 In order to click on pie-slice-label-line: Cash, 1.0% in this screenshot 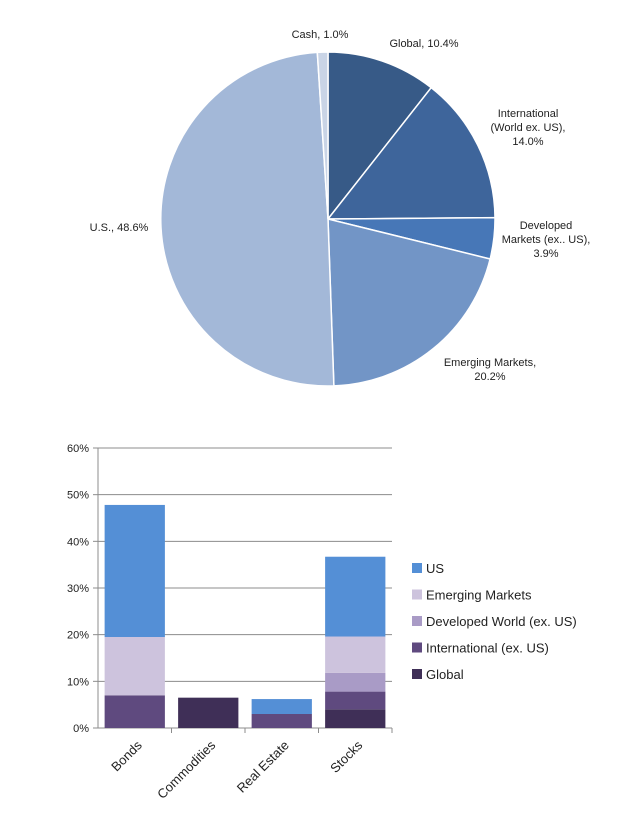, I will do `click(320, 35)`.